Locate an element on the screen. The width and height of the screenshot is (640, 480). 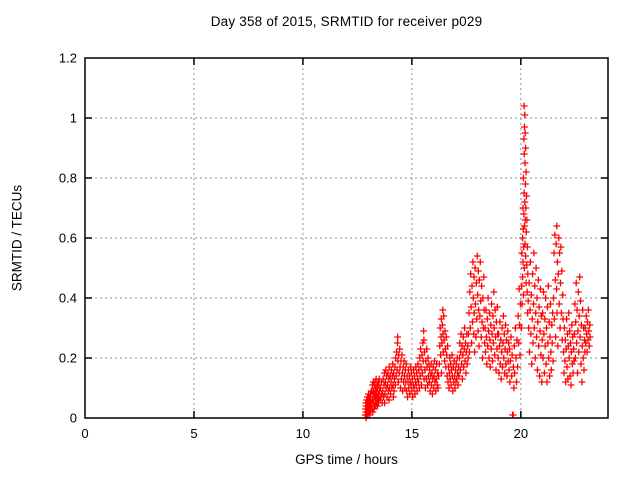
x-tick-label: 0 is located at coordinates (84, 433).